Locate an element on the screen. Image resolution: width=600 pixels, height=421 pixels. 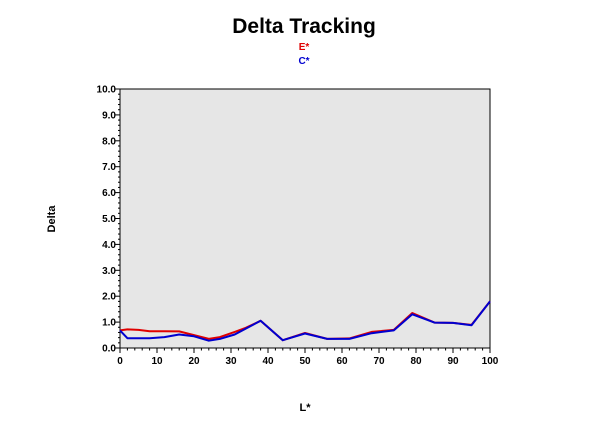
y-tick-label: 6.0 is located at coordinates (109, 193).